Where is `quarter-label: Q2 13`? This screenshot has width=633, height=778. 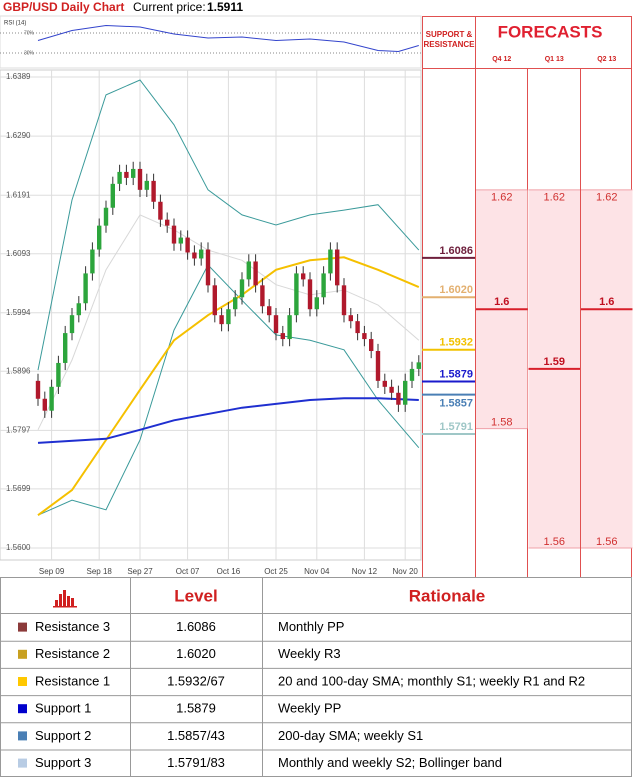 quarter-label: Q2 13 is located at coordinates (606, 59).